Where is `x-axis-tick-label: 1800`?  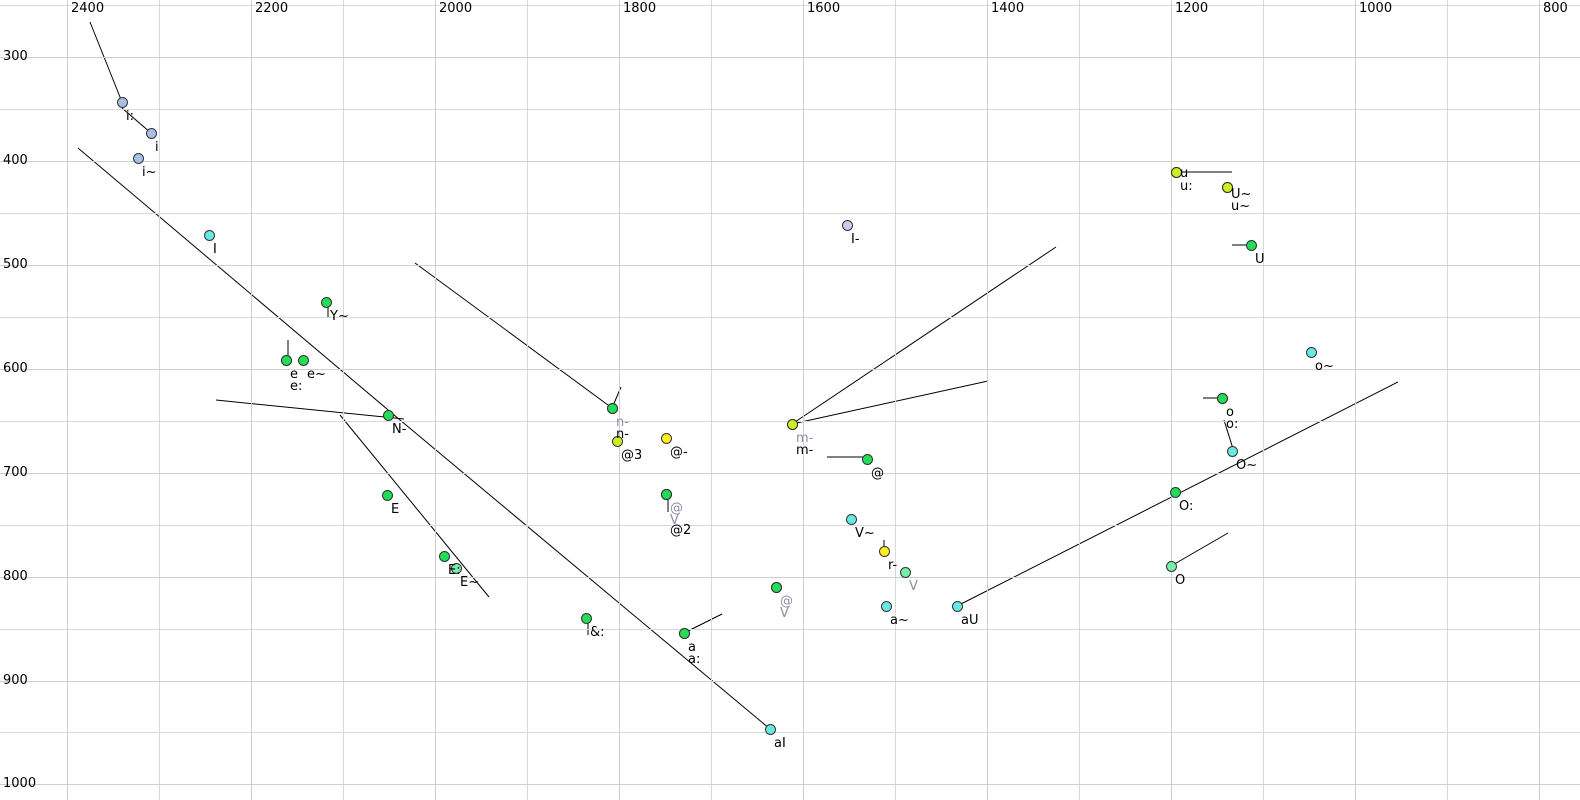
x-axis-tick-label: 1800 is located at coordinates (640, 8).